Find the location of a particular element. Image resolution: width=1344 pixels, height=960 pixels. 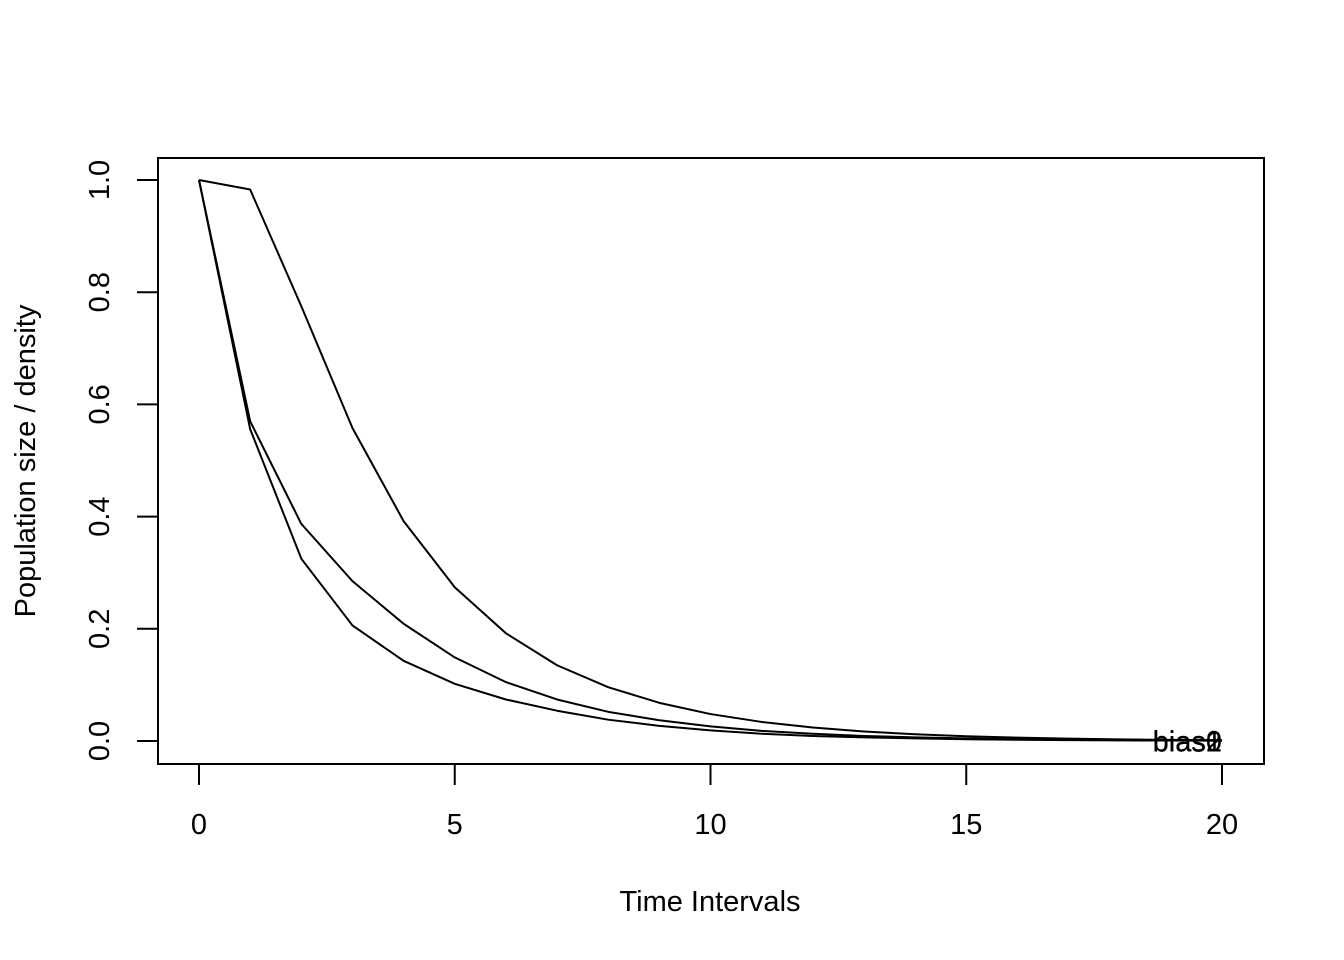

y-tick-label: 0.8 is located at coordinates (100, 292).